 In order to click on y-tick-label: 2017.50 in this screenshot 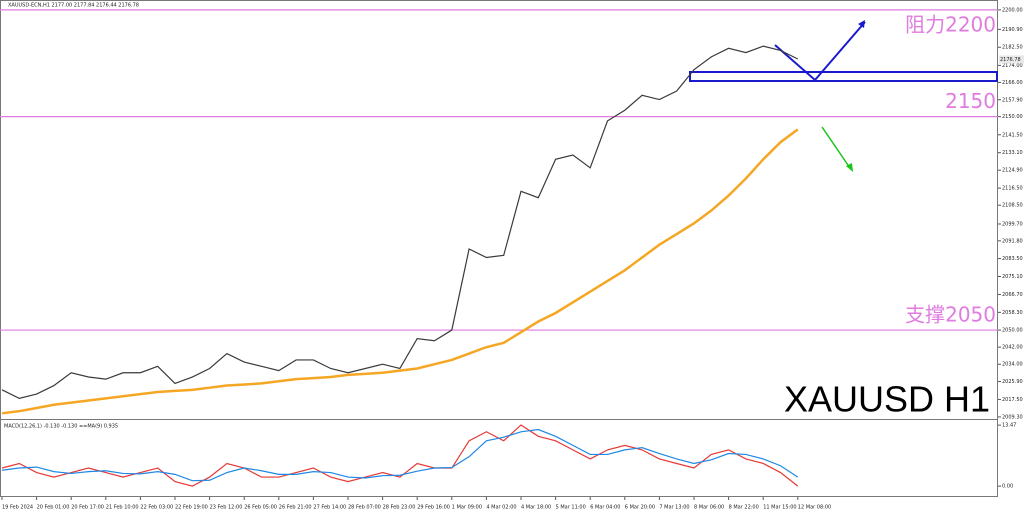, I will do `click(1012, 400)`.